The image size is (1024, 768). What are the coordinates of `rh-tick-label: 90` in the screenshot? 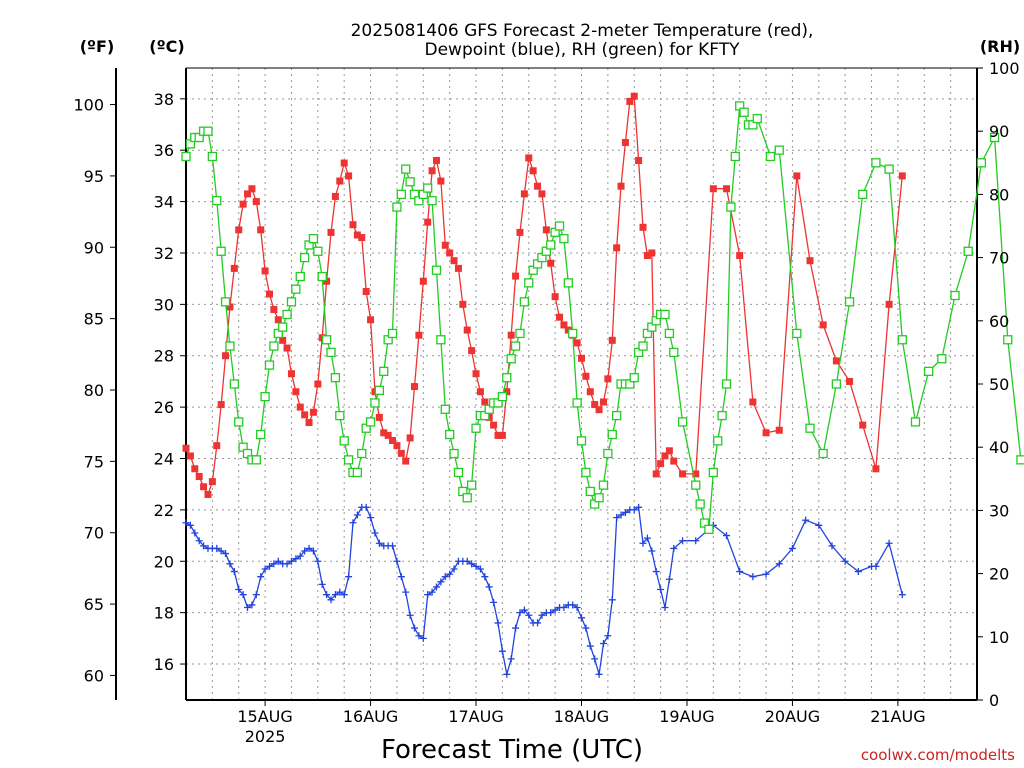 It's located at (999, 131).